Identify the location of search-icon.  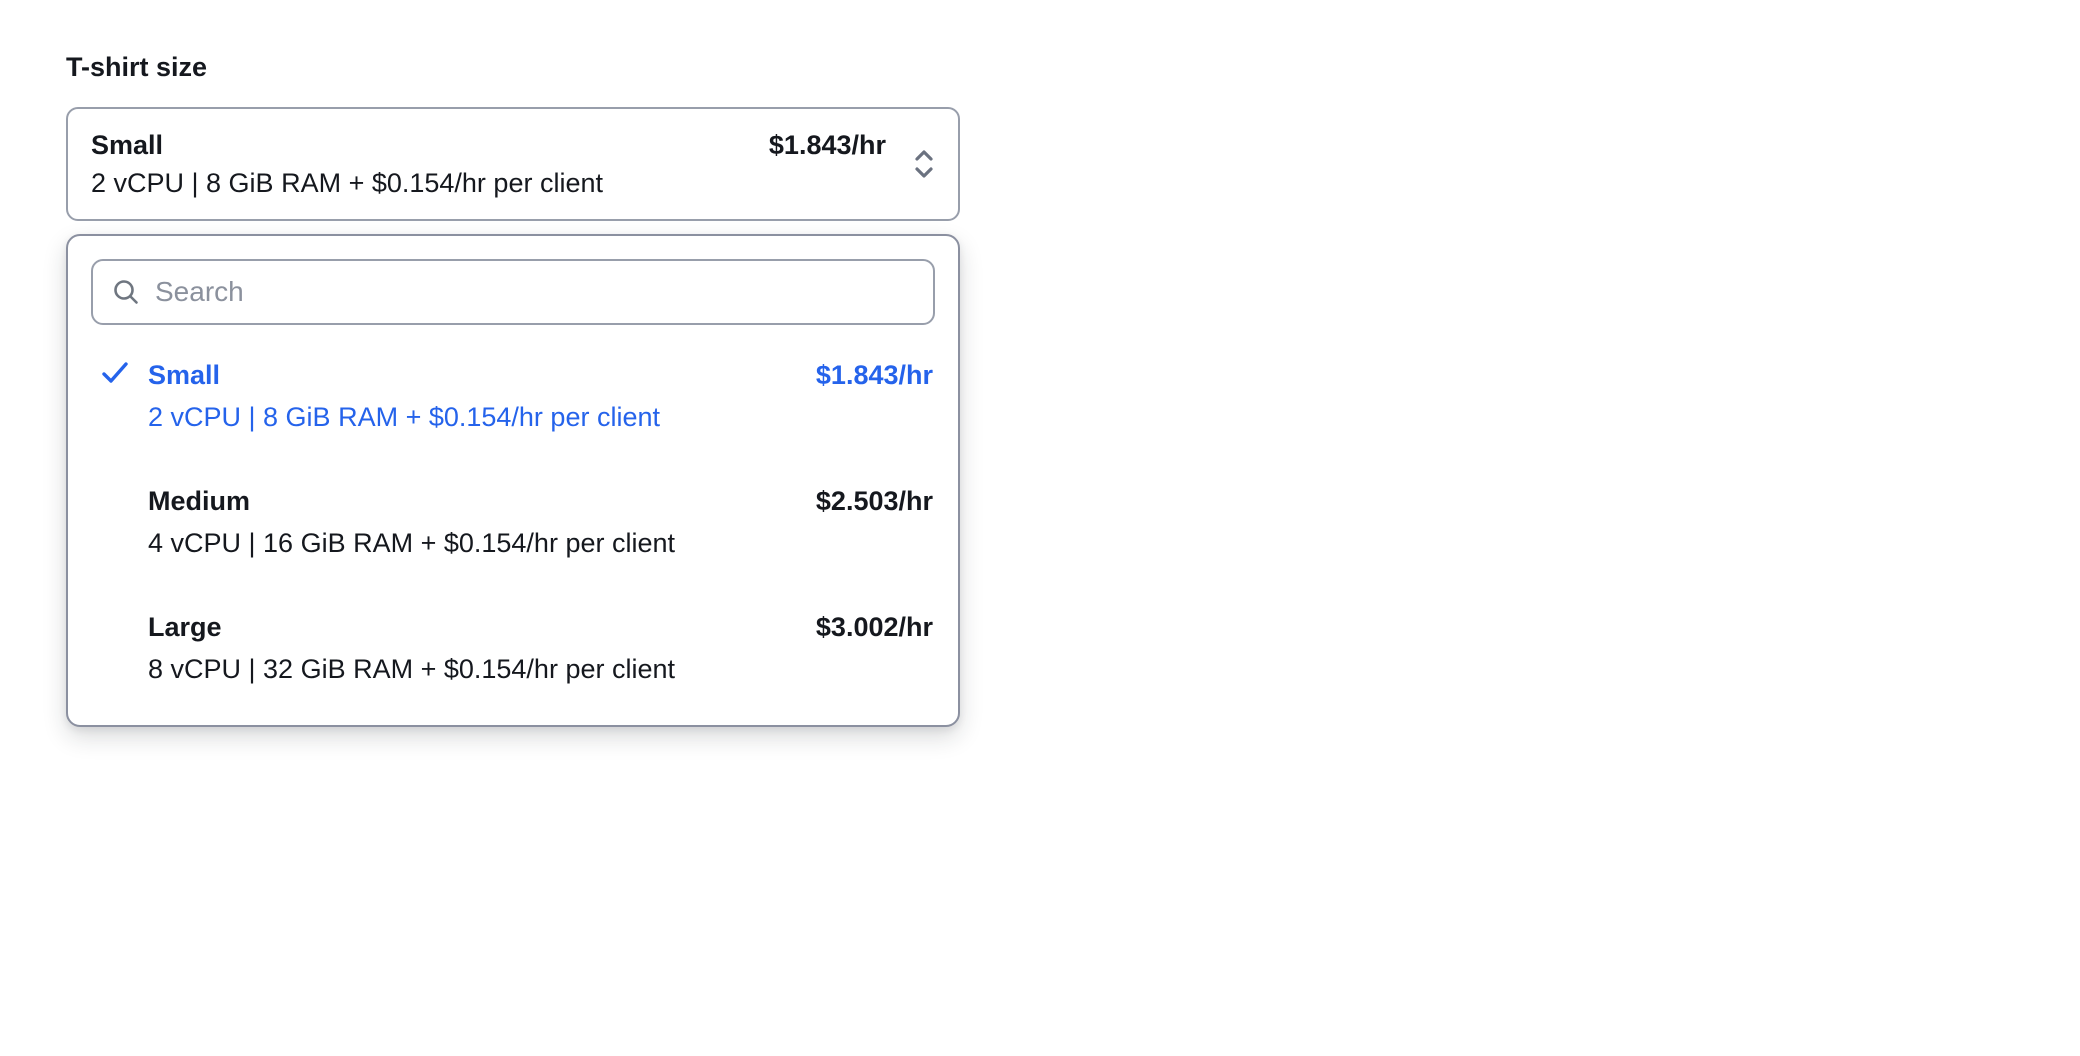
(126, 292).